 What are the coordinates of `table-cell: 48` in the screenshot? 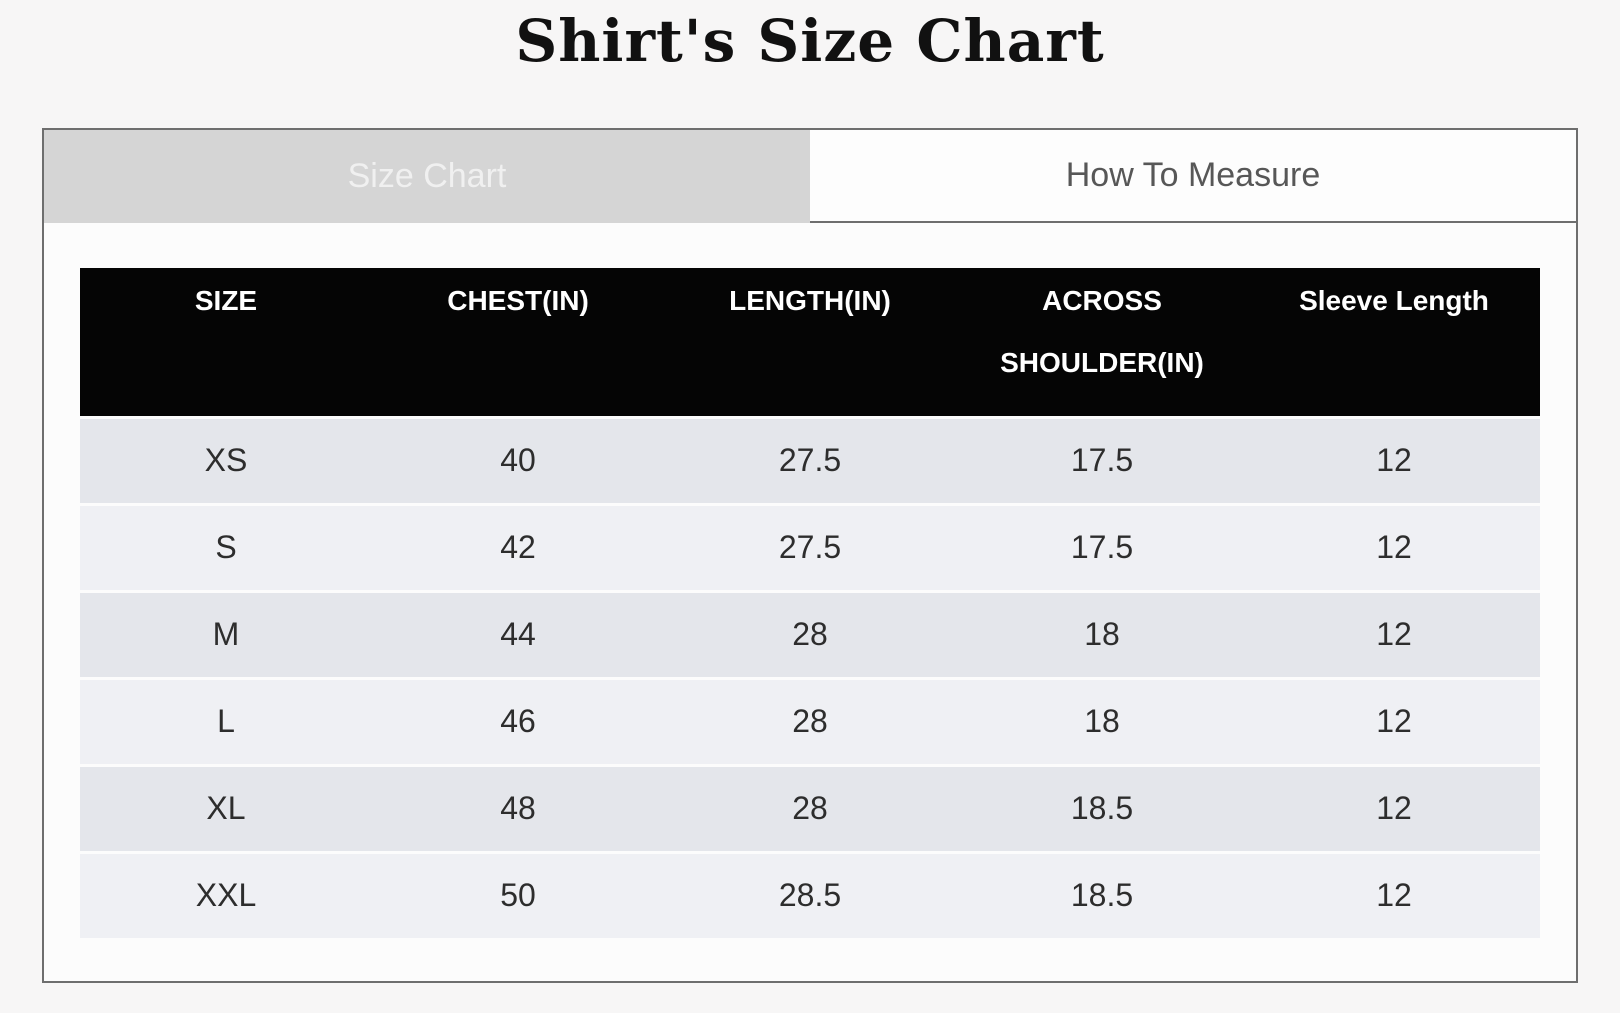 It's located at (518, 808).